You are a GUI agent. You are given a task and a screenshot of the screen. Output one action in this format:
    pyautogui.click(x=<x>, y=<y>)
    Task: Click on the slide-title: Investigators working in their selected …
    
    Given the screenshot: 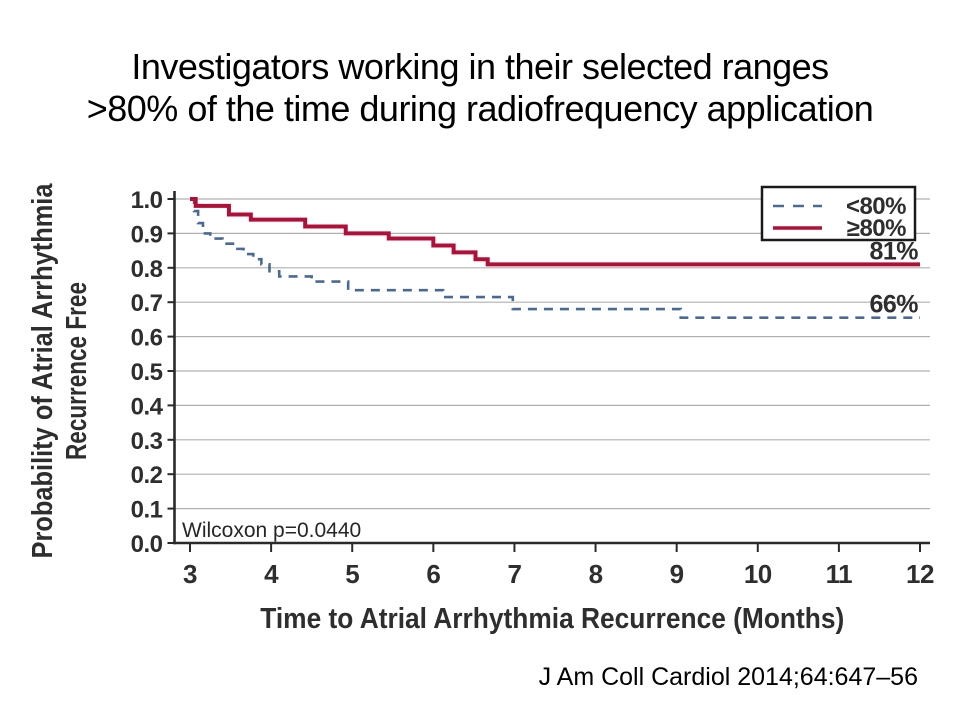 What is the action you would take?
    pyautogui.click(x=480, y=88)
    